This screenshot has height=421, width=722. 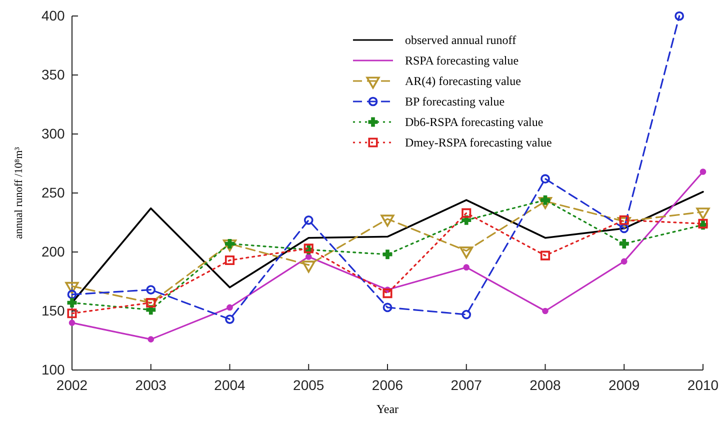 I want to click on y-tick-label: 100, so click(x=53, y=369).